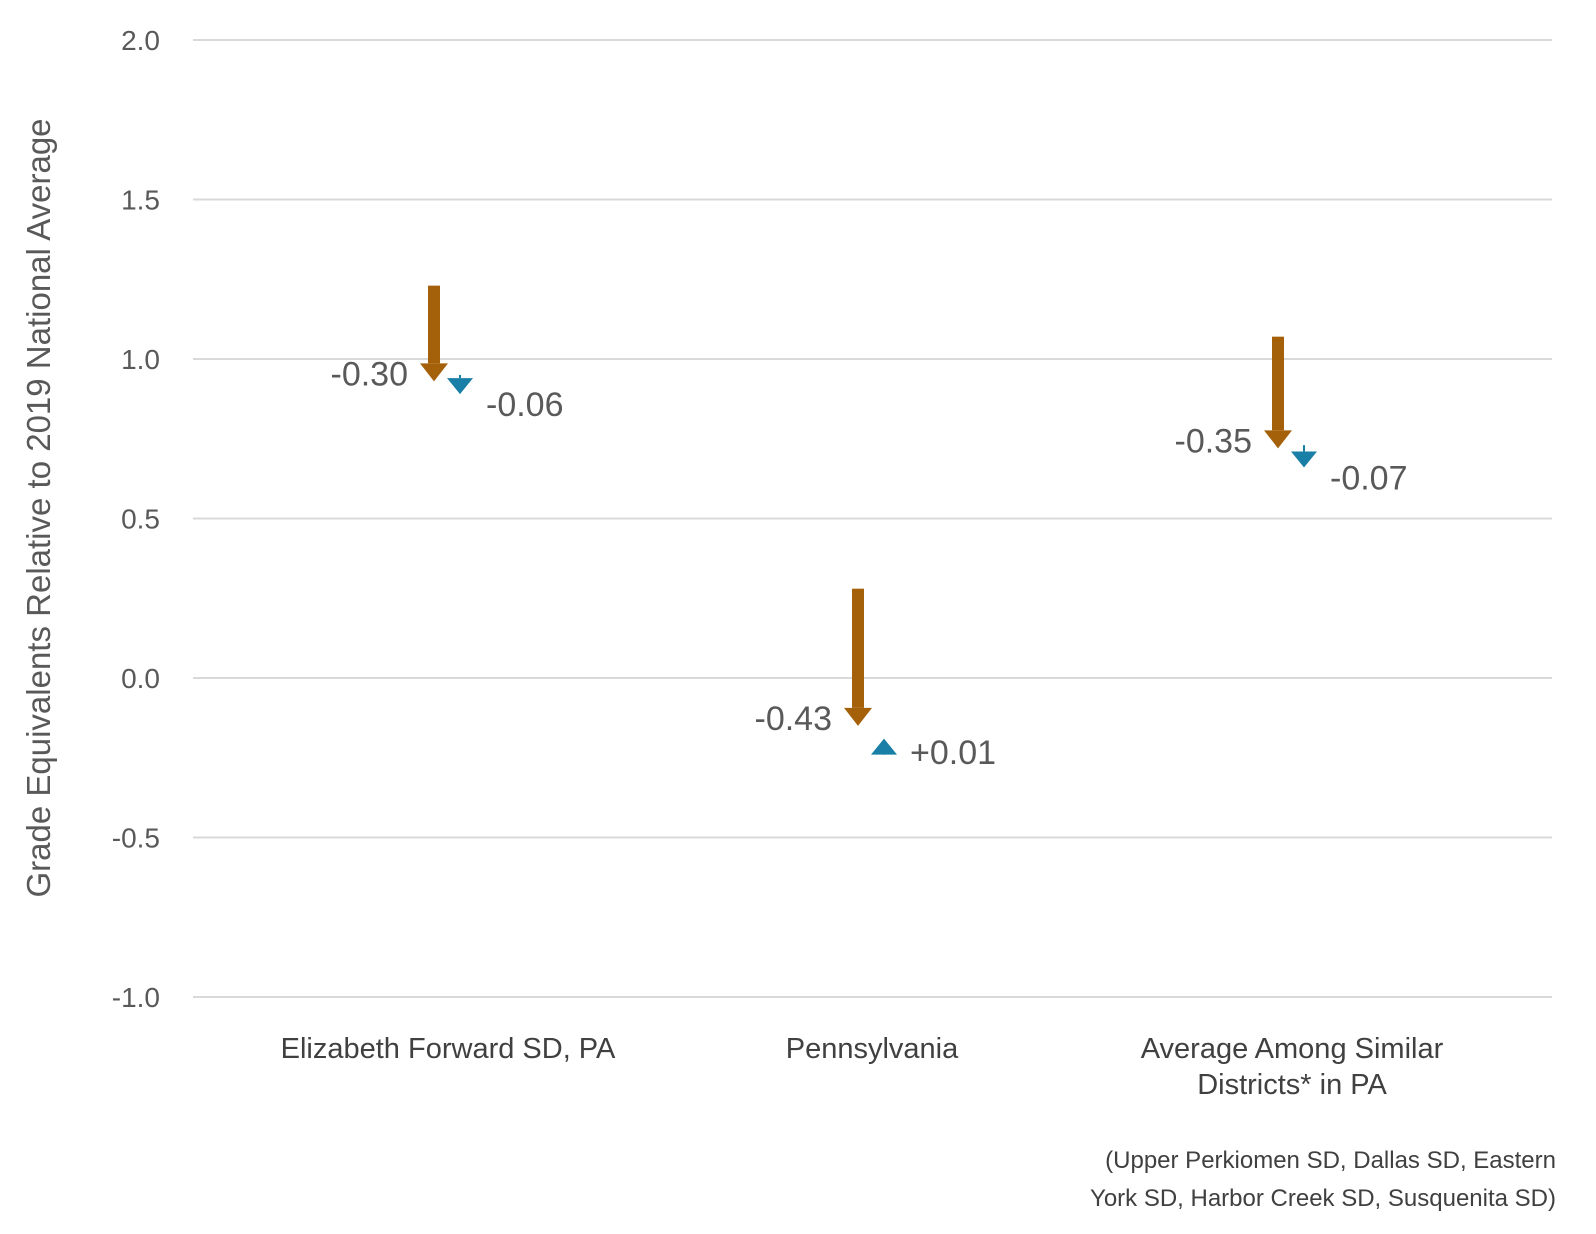 The width and height of the screenshot is (1596, 1234). Describe the element at coordinates (872, 1049) in the screenshot. I see `category-label: Pennsylvania` at that location.